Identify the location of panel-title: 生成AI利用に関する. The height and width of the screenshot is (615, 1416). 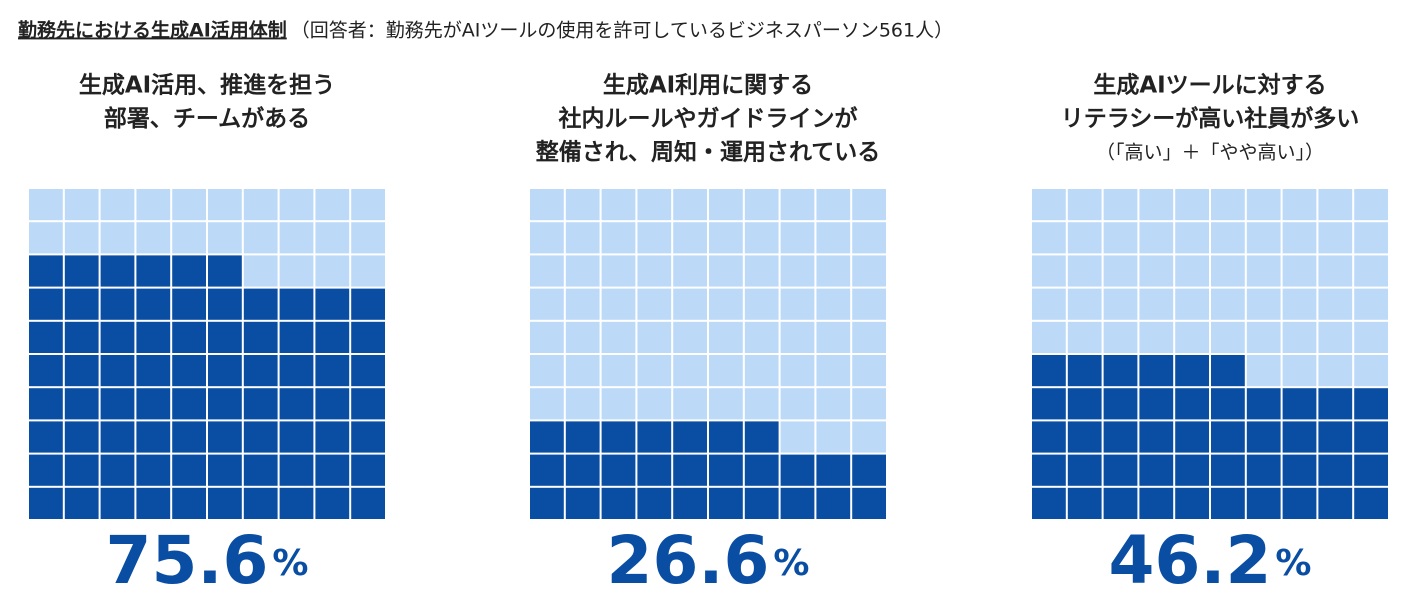
(708, 86).